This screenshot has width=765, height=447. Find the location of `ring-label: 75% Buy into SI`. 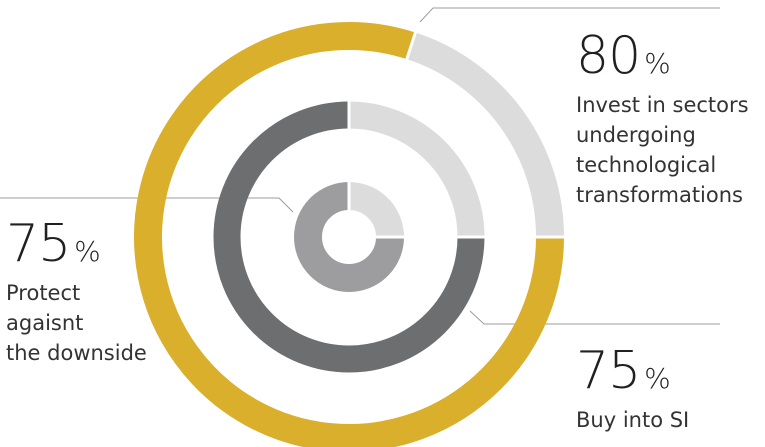

ring-label: 75% Buy into SI is located at coordinates (632, 390).